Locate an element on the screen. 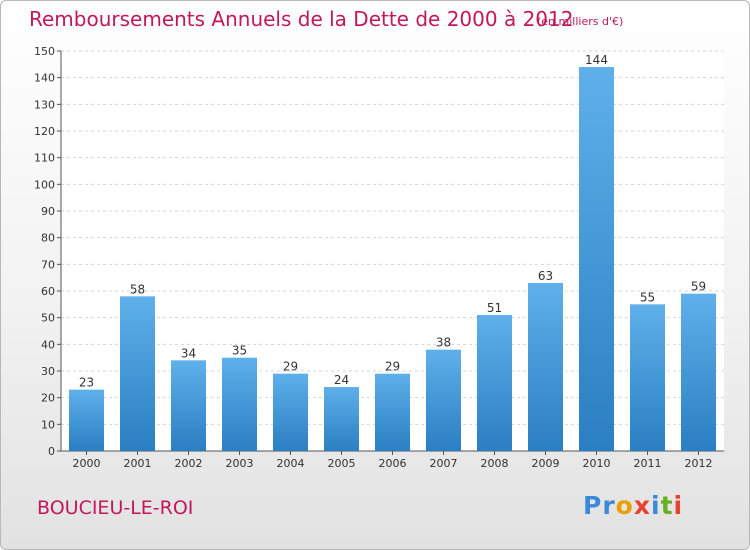  data-label: 24 is located at coordinates (341, 380).